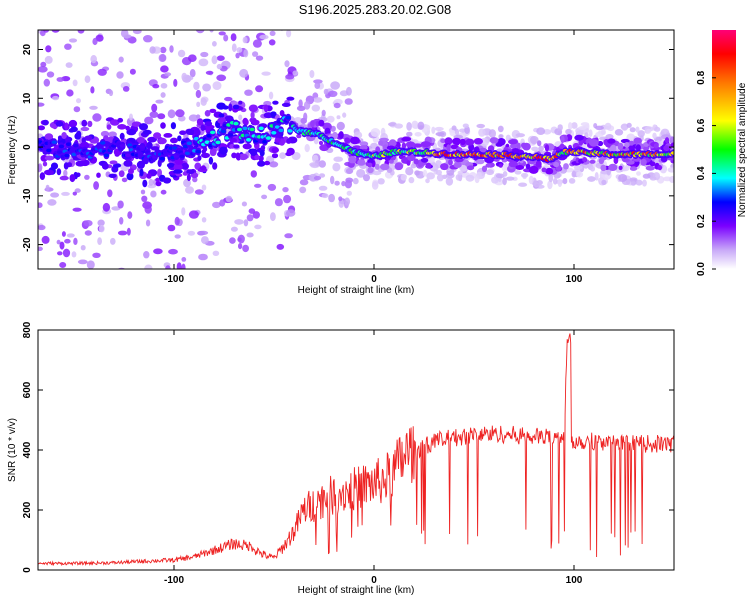  What do you see at coordinates (27, 147) in the screenshot?
I see `spectrogram-y-tick-label: 0` at bounding box center [27, 147].